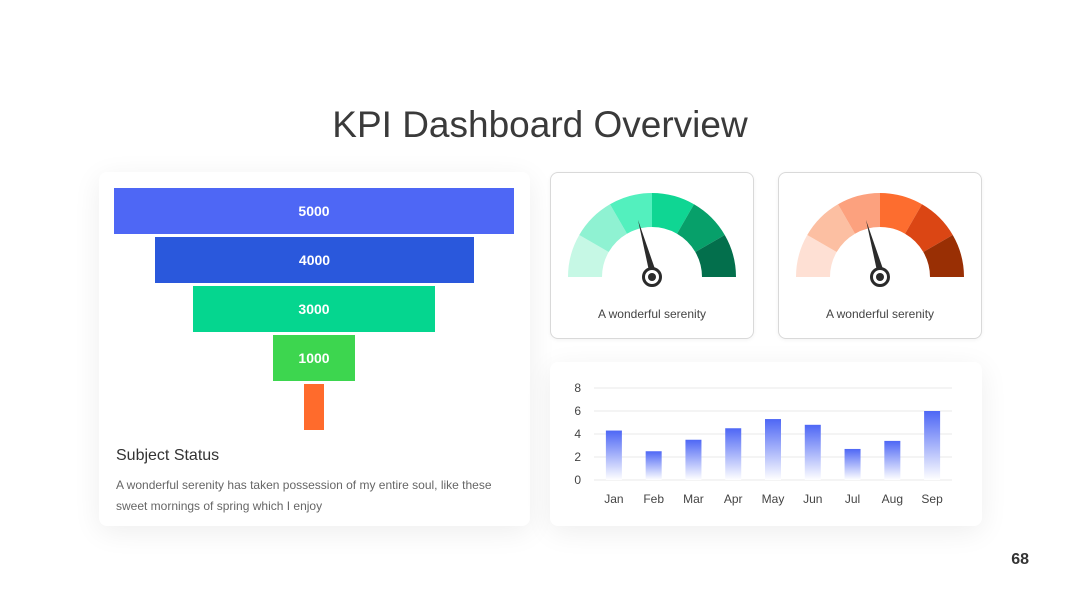  What do you see at coordinates (314, 309) in the screenshot?
I see `funnel-level-3: 3000` at bounding box center [314, 309].